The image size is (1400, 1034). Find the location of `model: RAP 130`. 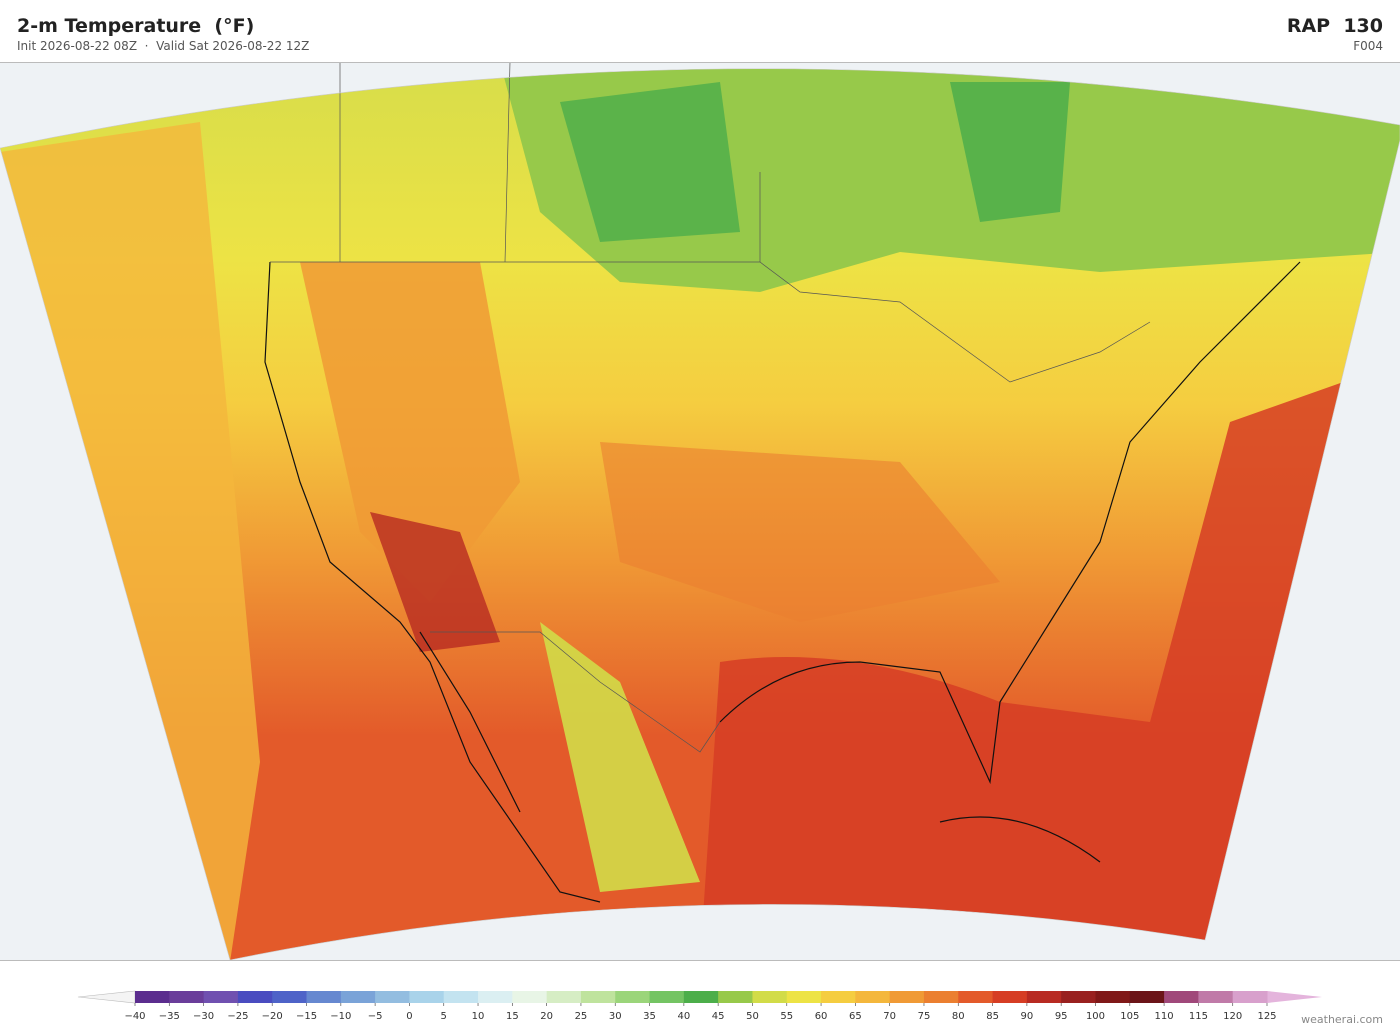

model: RAP 130 is located at coordinates (1334, 26).